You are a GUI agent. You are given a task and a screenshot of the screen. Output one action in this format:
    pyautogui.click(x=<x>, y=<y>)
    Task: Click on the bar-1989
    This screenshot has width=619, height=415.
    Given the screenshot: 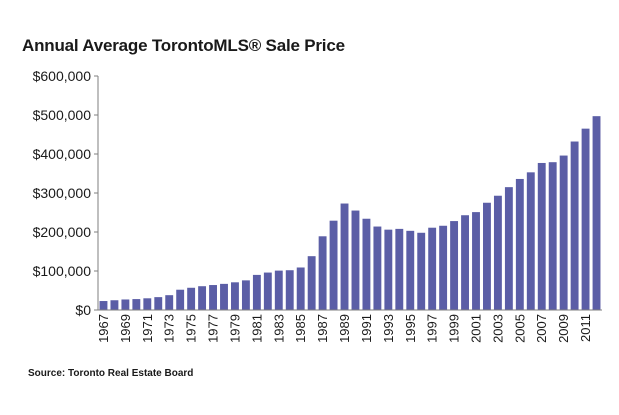 What is the action you would take?
    pyautogui.click(x=344, y=256)
    